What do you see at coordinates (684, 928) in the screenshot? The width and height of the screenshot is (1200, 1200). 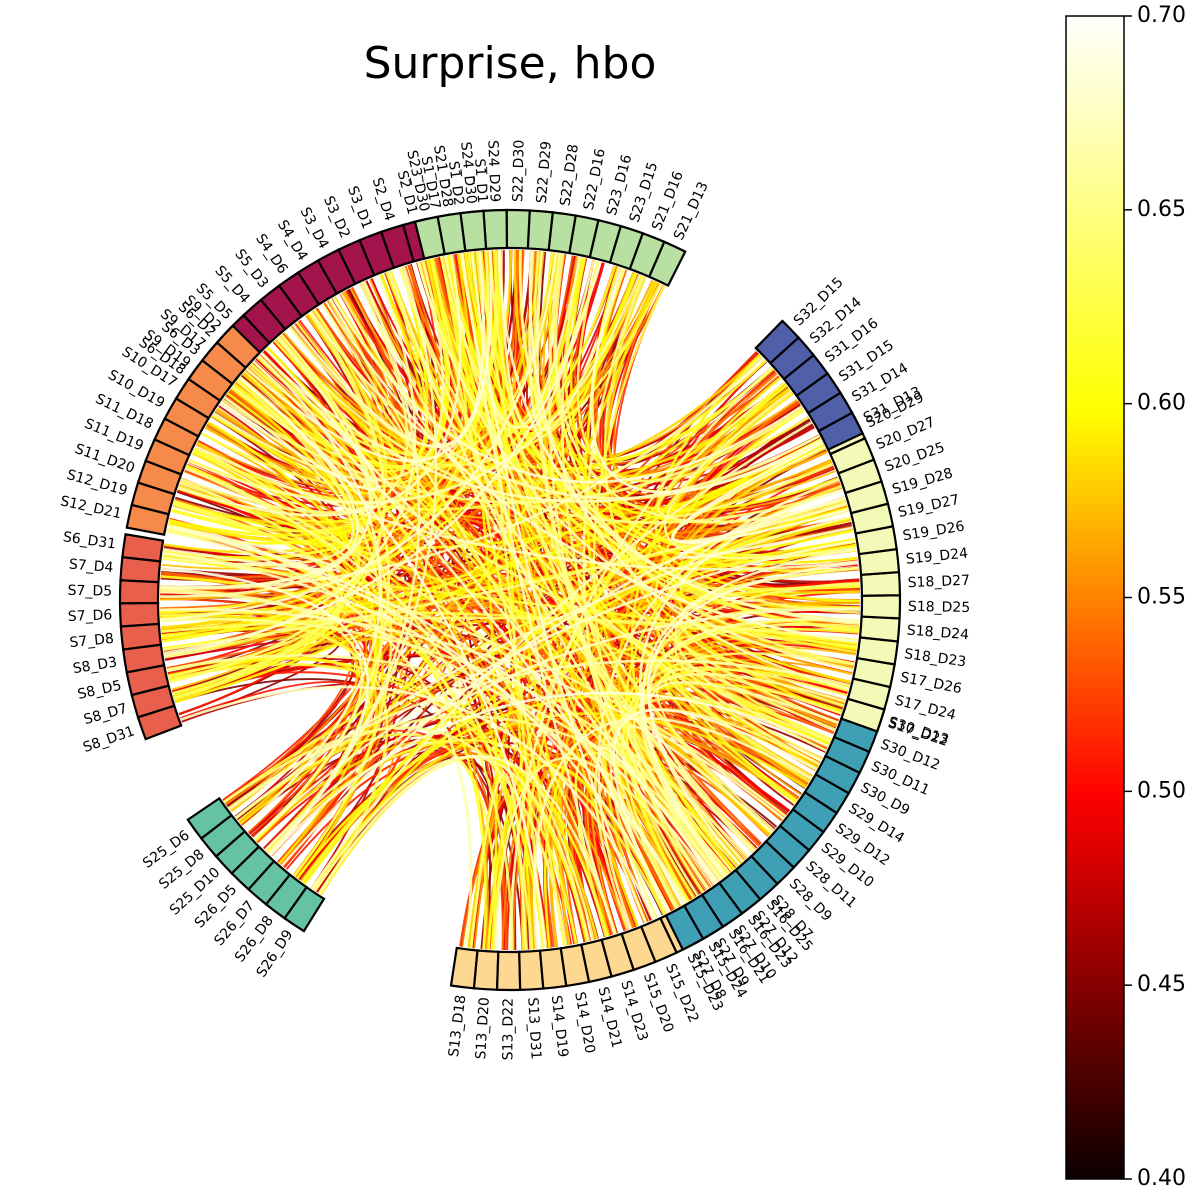 I see `chord-node-s27_d8` at bounding box center [684, 928].